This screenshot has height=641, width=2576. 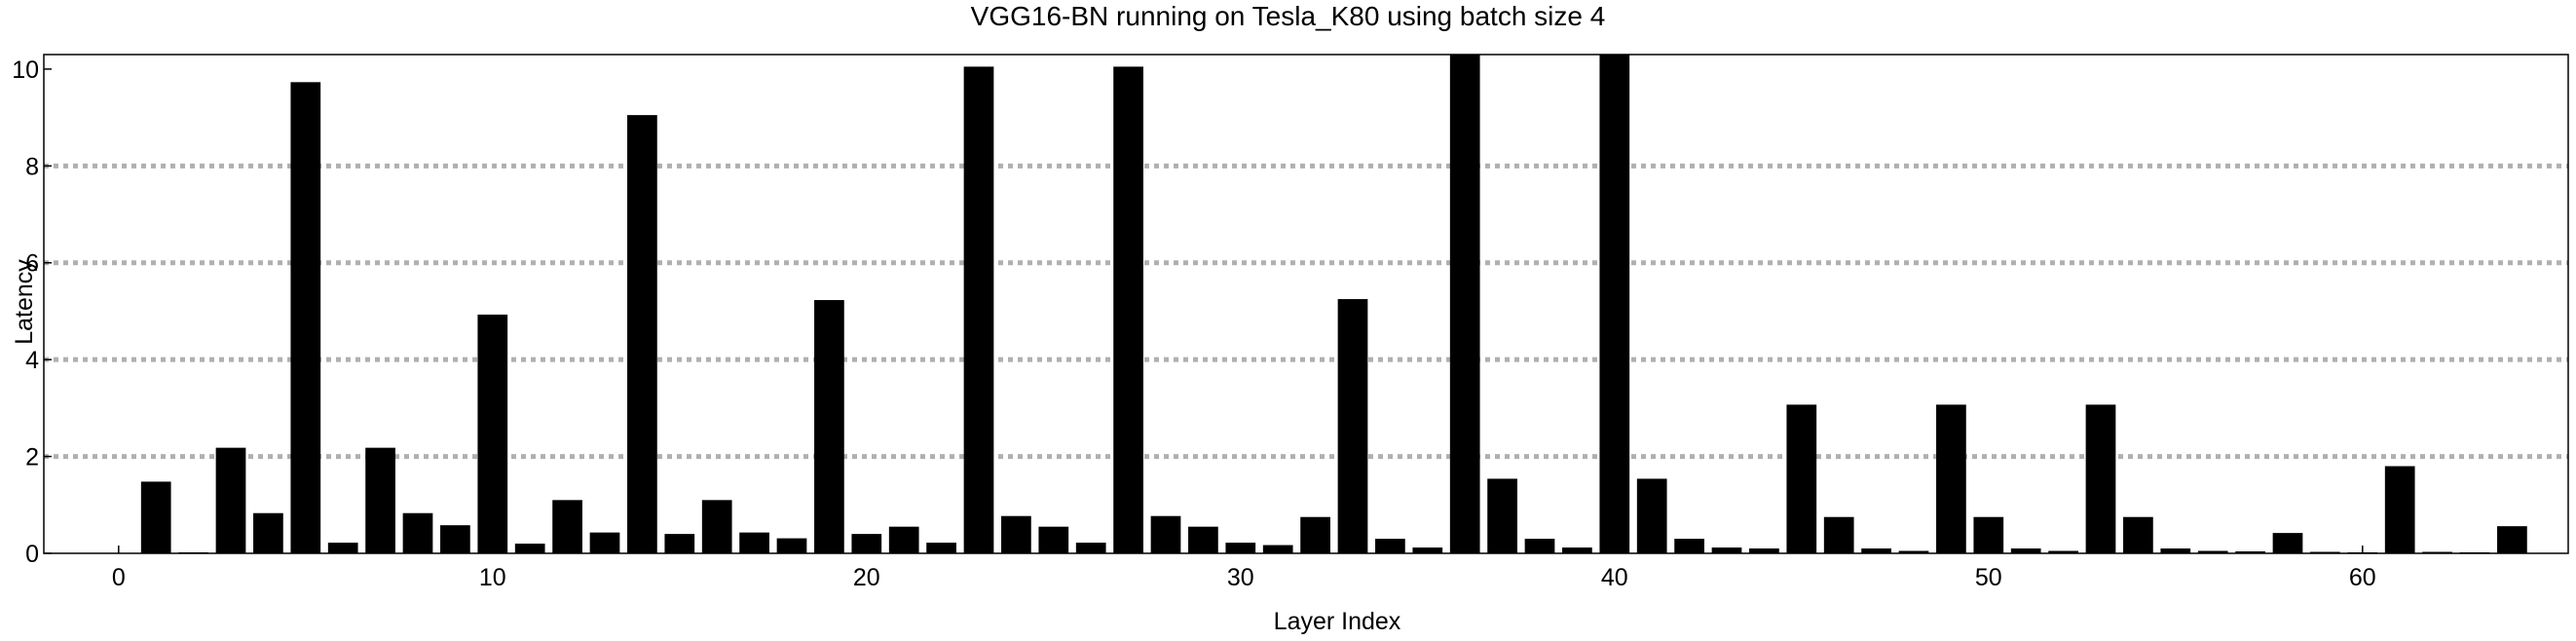 What do you see at coordinates (119, 577) in the screenshot?
I see `x-tick-label: 0` at bounding box center [119, 577].